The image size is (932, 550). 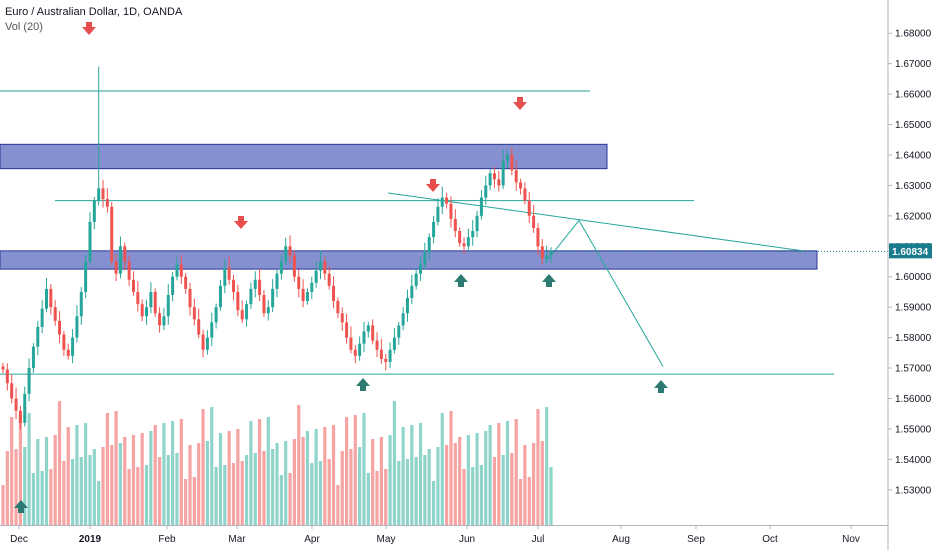 I want to click on x-tick-label: Oct, so click(x=770, y=539).